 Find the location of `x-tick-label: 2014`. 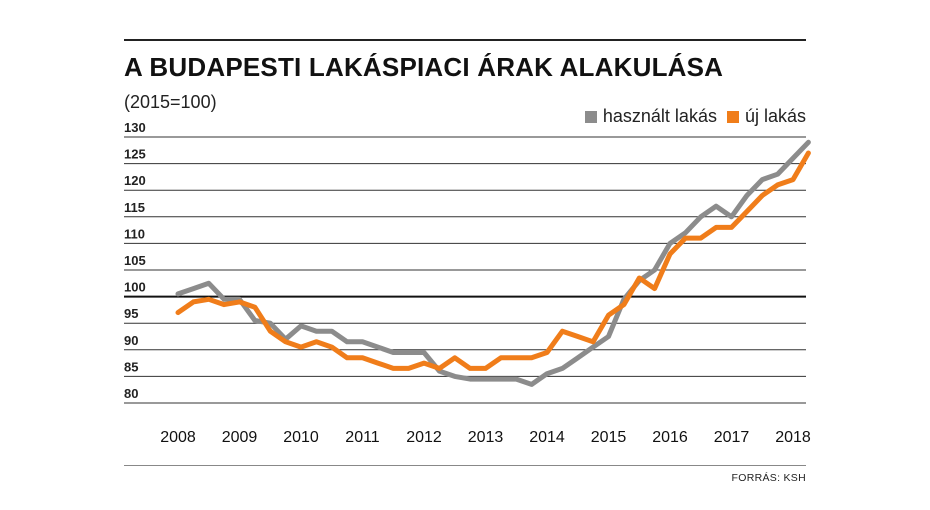

x-tick-label: 2014 is located at coordinates (547, 437).